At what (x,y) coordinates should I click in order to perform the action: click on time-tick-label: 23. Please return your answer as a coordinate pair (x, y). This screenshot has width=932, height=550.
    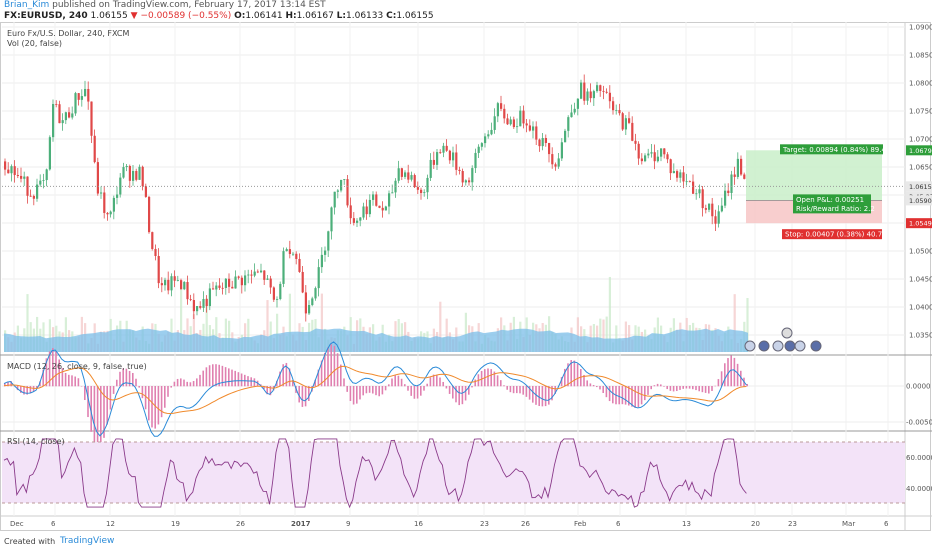
    Looking at the image, I should click on (484, 524).